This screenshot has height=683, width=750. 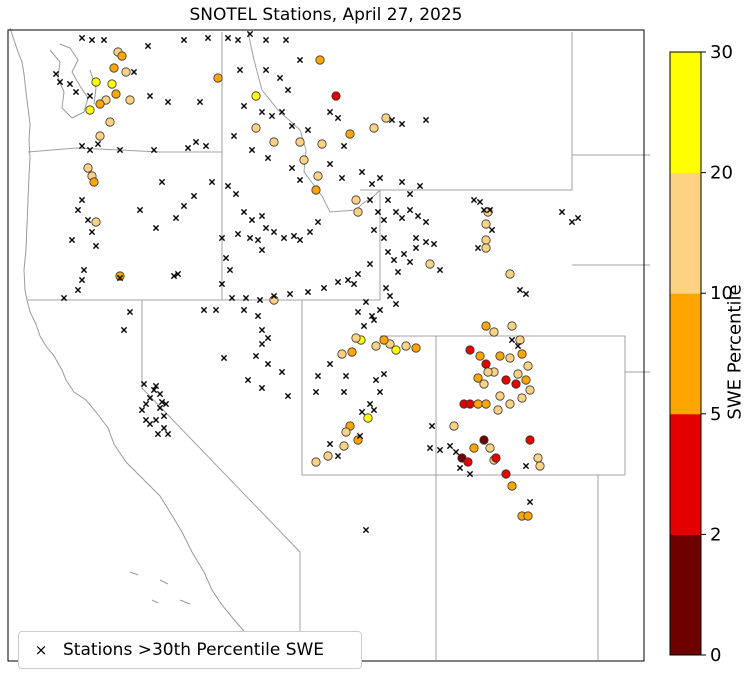 I want to click on legend-label: Stations >30th Percentile SWE, so click(x=194, y=650).